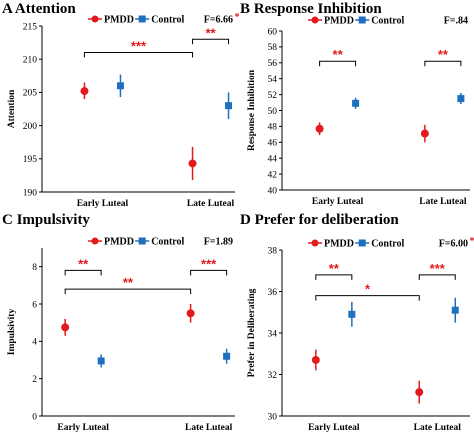 The image size is (474, 433). Describe the element at coordinates (30, 193) in the screenshot. I see `y-tick-label: 190` at that location.